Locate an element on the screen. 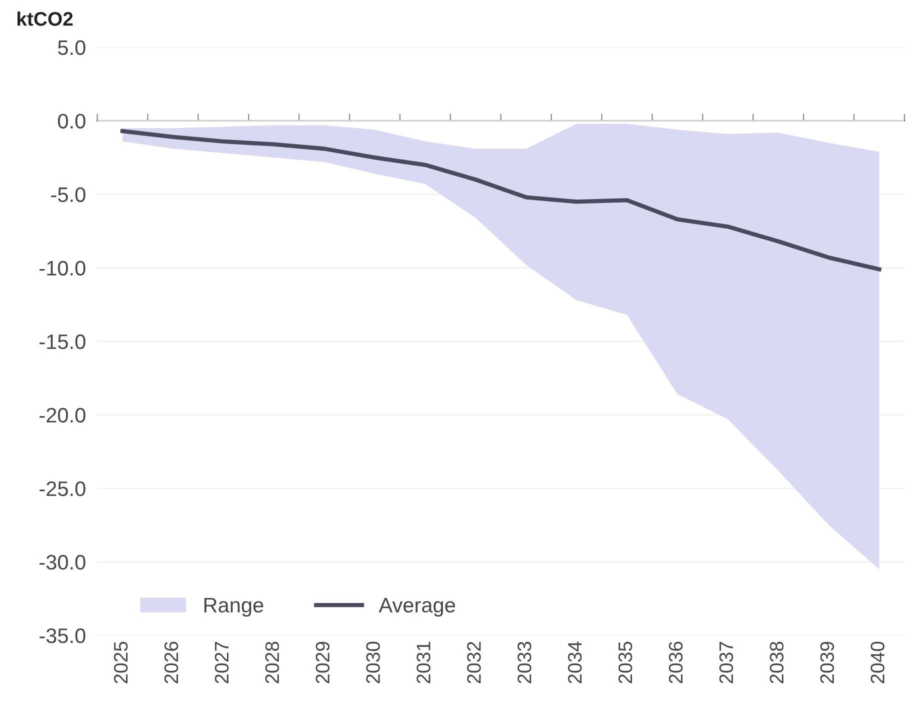 Image resolution: width=909 pixels, height=706 pixels. legend-label: Range is located at coordinates (234, 607).